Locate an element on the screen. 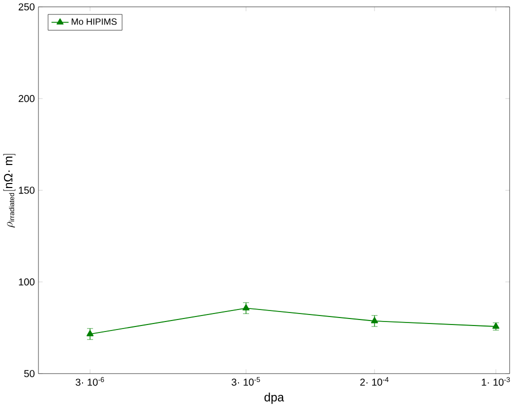 The image size is (514, 407). y-tick-label: 150 is located at coordinates (26, 190).